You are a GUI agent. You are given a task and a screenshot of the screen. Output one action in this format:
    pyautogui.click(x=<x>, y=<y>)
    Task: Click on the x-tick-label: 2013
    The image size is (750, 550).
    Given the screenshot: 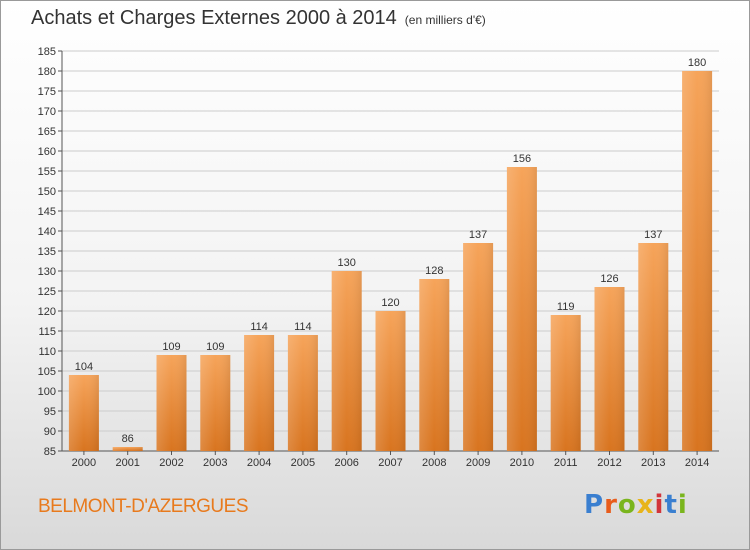 What is the action you would take?
    pyautogui.click(x=653, y=463)
    